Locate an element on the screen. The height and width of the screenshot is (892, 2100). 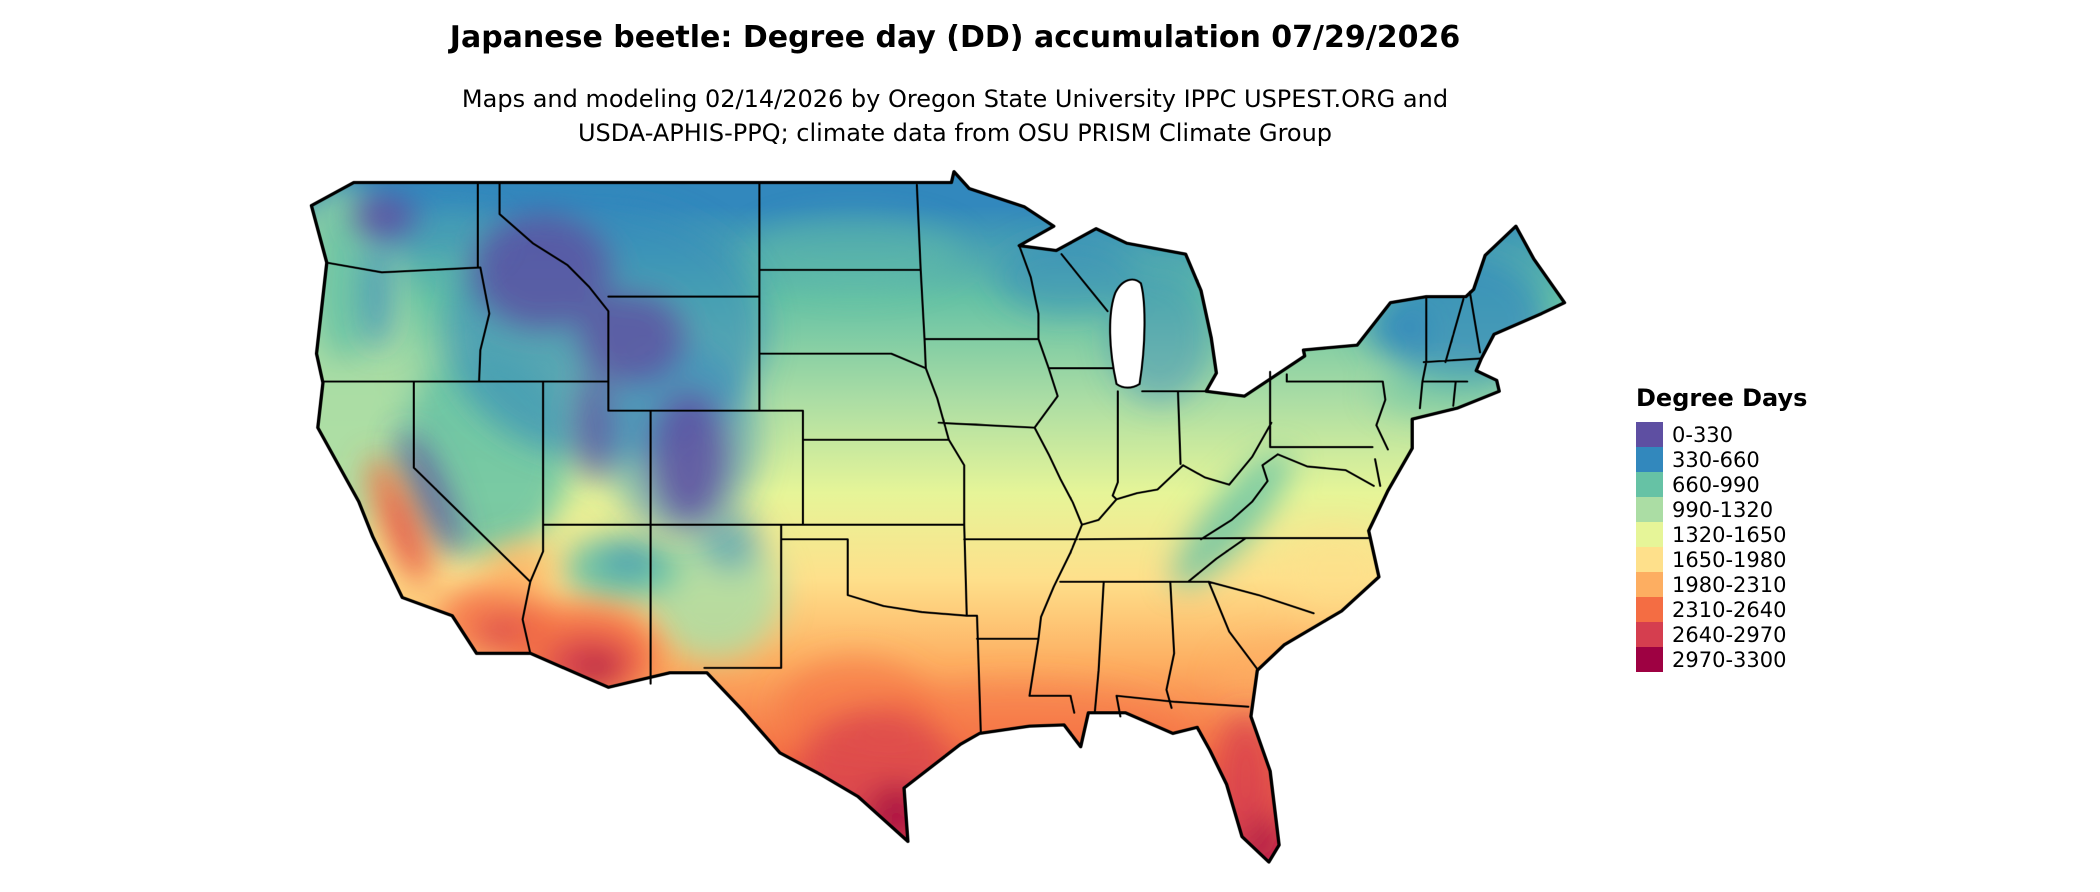
legend-entry: 1650-1980 is located at coordinates (1721, 559).